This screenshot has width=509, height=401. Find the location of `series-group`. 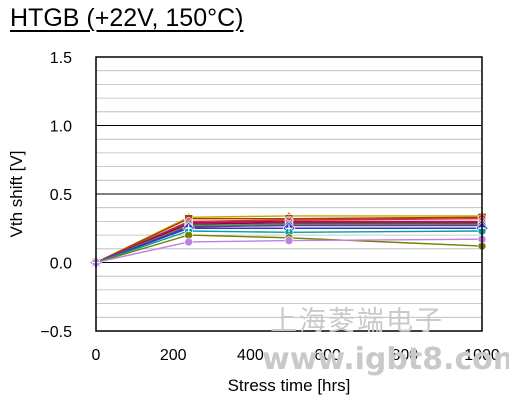

series-group is located at coordinates (289, 239).